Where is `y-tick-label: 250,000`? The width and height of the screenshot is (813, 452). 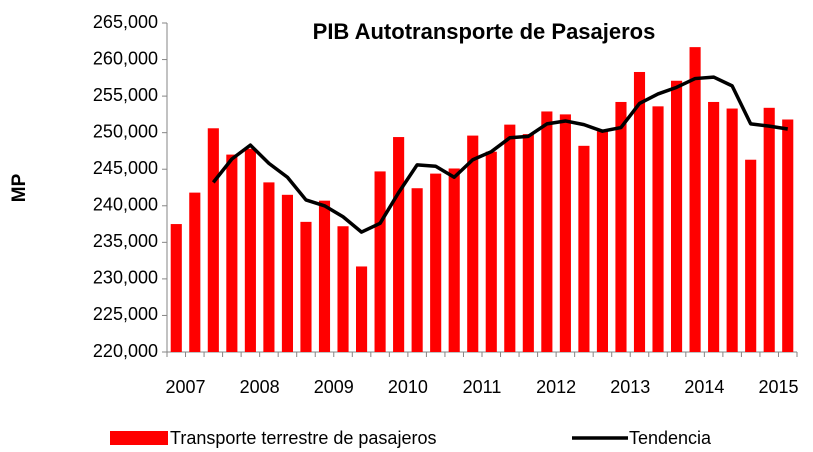
y-tick-label: 250,000 is located at coordinates (125, 131).